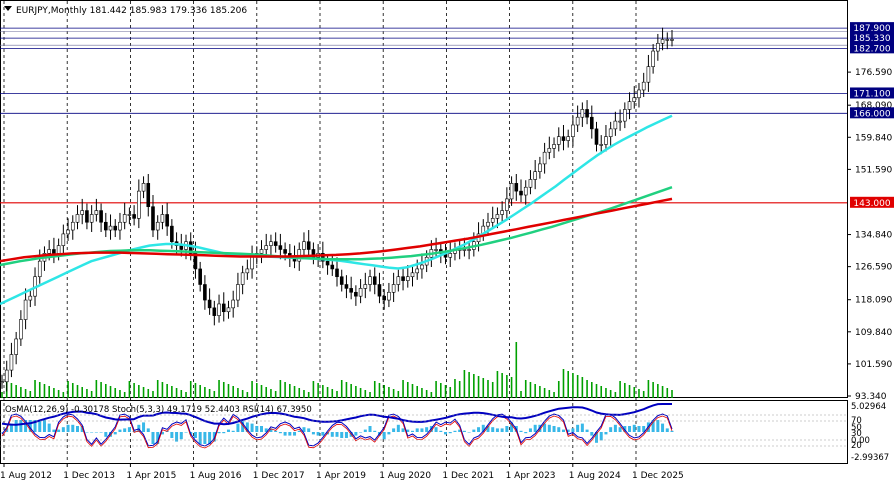  I want to click on price-label: 168.090, so click(873, 106).